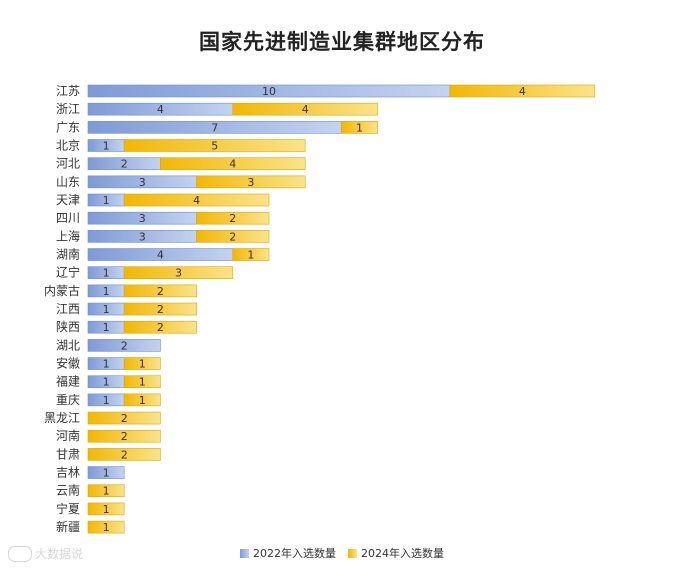 The image size is (684, 573). I want to click on category-label: 云南, so click(68, 490).